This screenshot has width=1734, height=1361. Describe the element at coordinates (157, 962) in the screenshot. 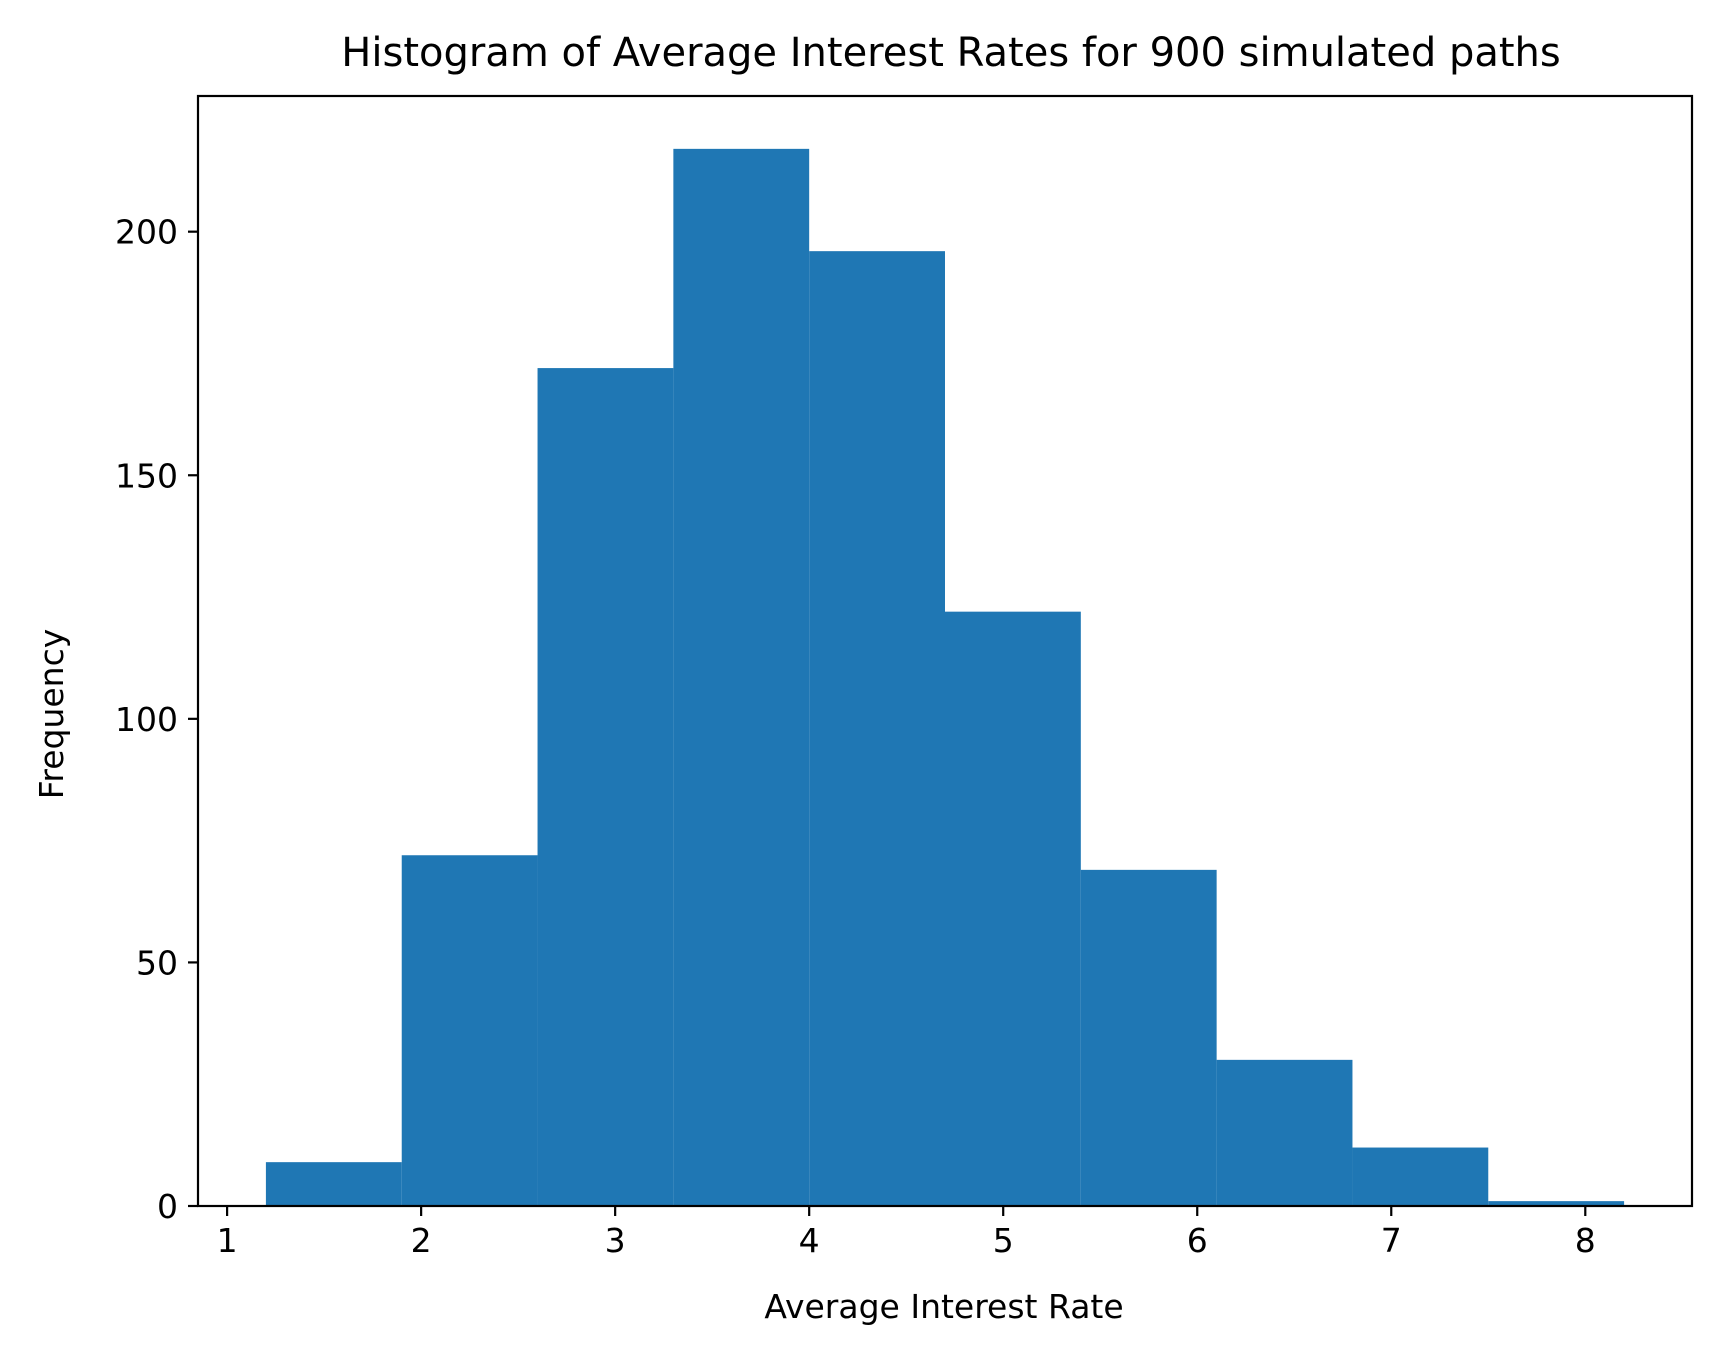

I see `y-tick-label: 50` at that location.